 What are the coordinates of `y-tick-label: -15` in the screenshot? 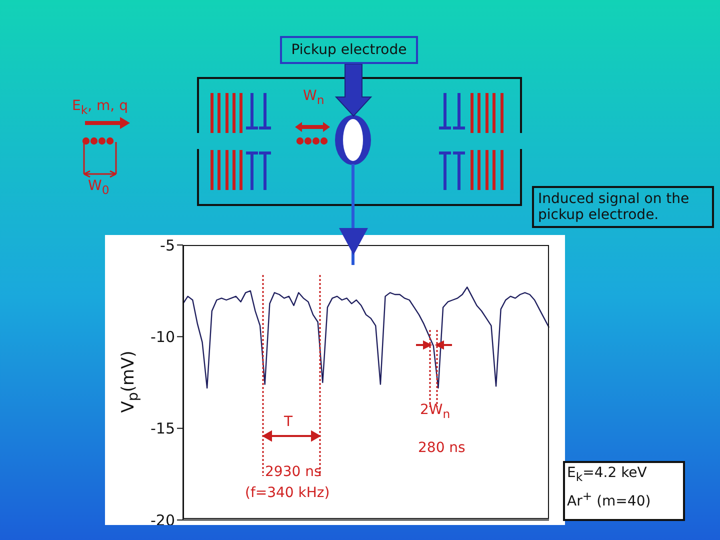 It's located at (162, 429).